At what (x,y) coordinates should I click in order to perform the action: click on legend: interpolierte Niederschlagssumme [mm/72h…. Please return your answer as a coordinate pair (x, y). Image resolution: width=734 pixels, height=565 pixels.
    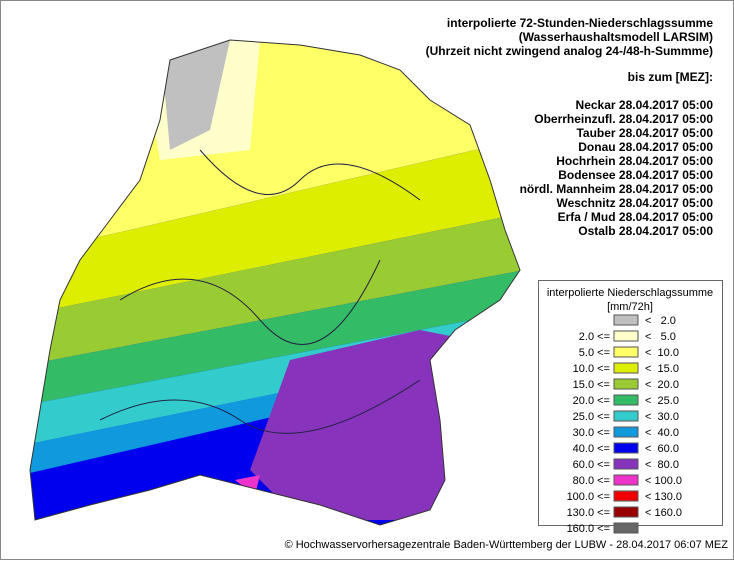
    Looking at the image, I should click on (630, 407).